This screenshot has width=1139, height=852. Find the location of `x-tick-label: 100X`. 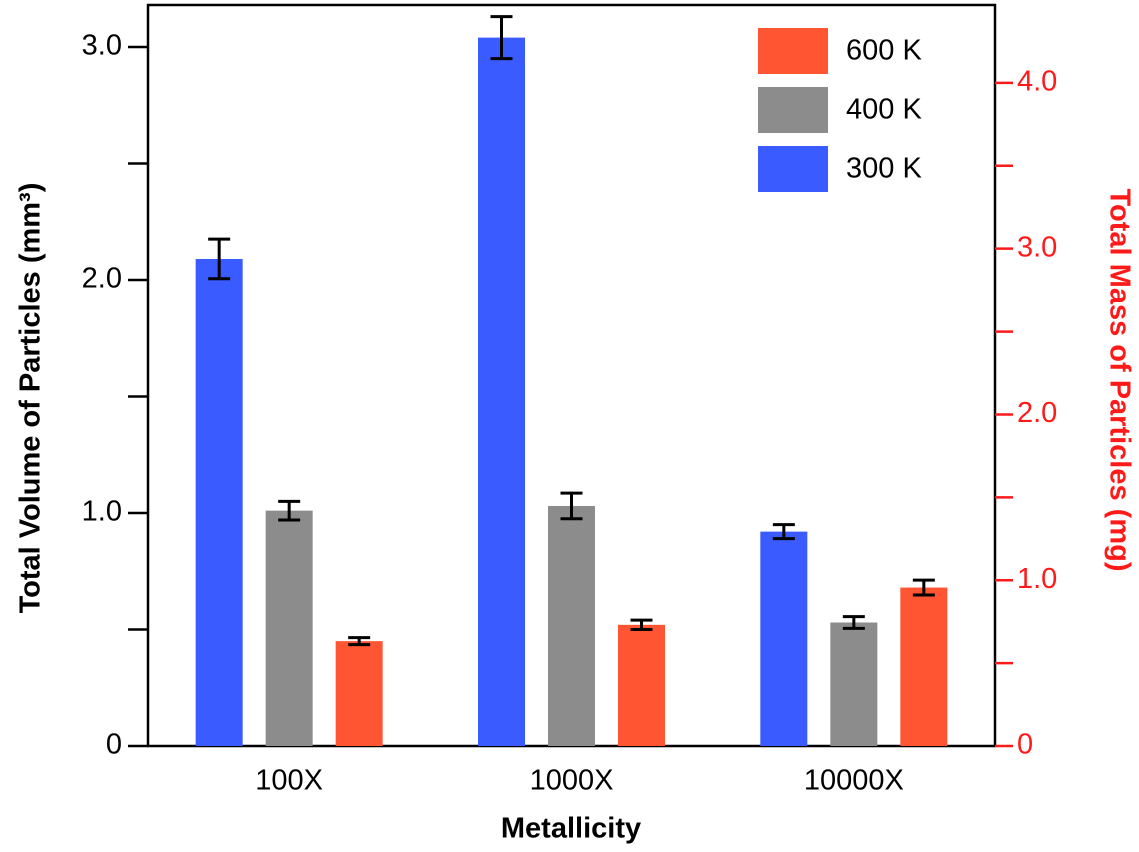

x-tick-label: 100X is located at coordinates (289, 781).